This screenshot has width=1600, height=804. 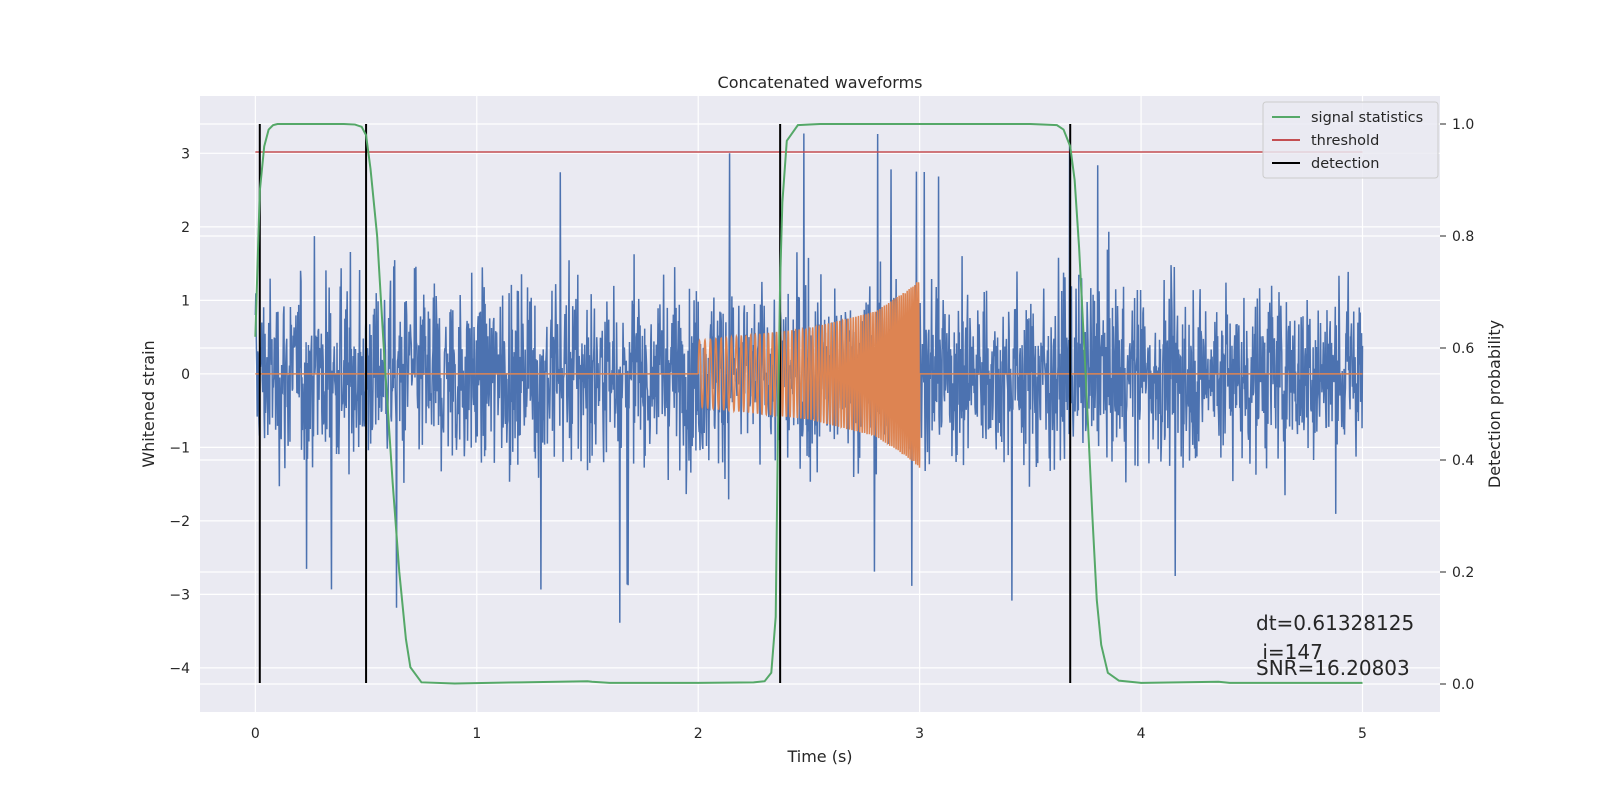 I want to click on y2-axis-ticks: 0.0 0.2 0.4 0.6 0.8 1.0, so click(x=1457, y=405).